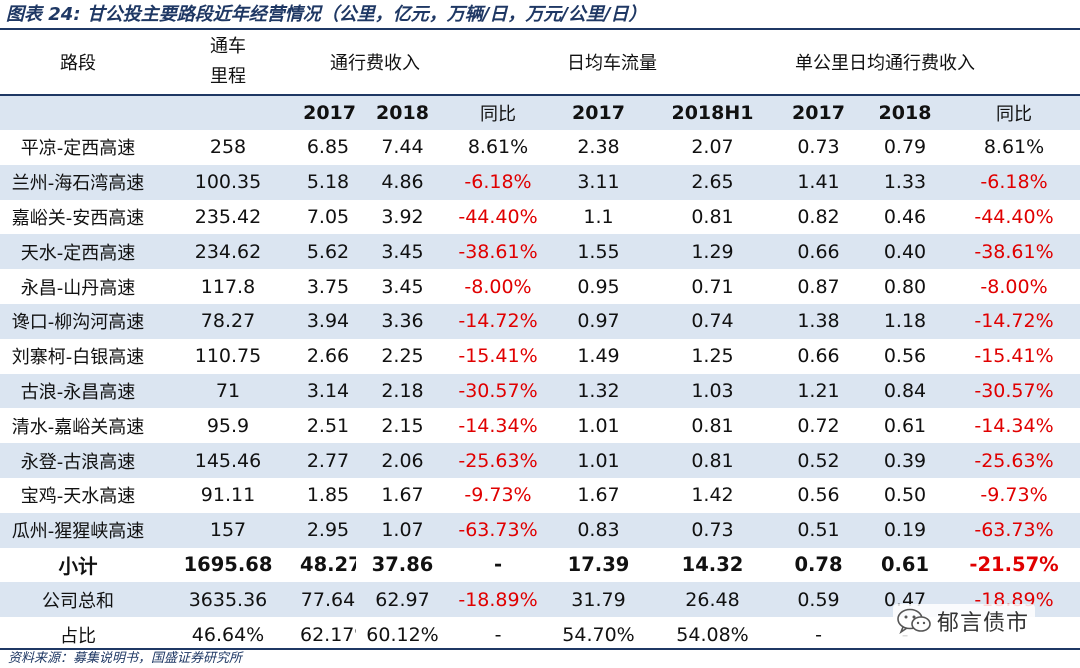 Image resolution: width=1080 pixels, height=668 pixels. I want to click on cell-k2017: 0.66, so click(818, 252).